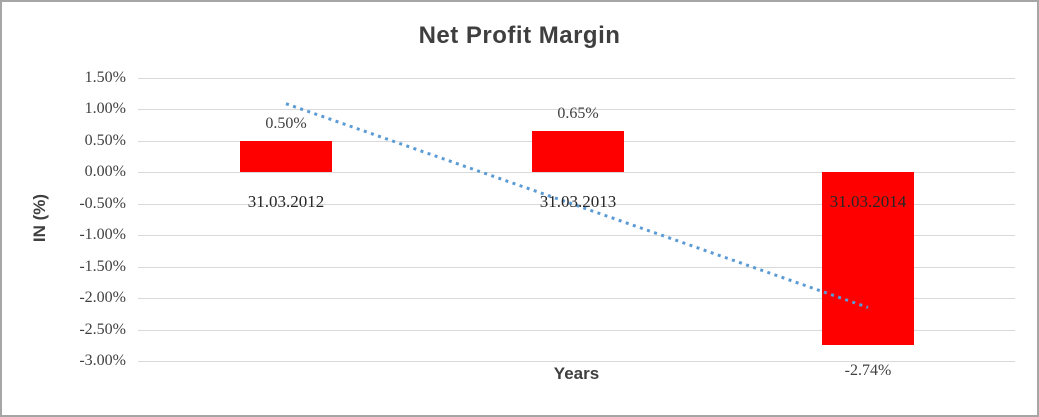 This screenshot has height=417, width=1039. Describe the element at coordinates (578, 201) in the screenshot. I see `category-label: 31.03.2013` at that location.